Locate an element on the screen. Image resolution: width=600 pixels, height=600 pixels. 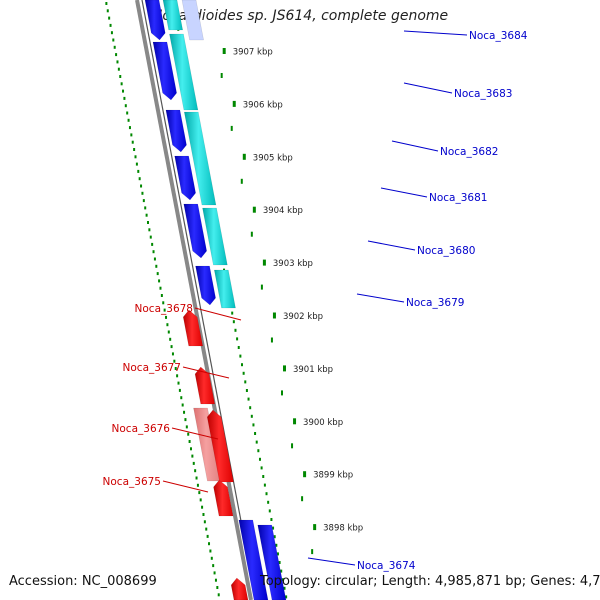
accession-text: Accession: NC_008699 is located at coordinates (83, 581).